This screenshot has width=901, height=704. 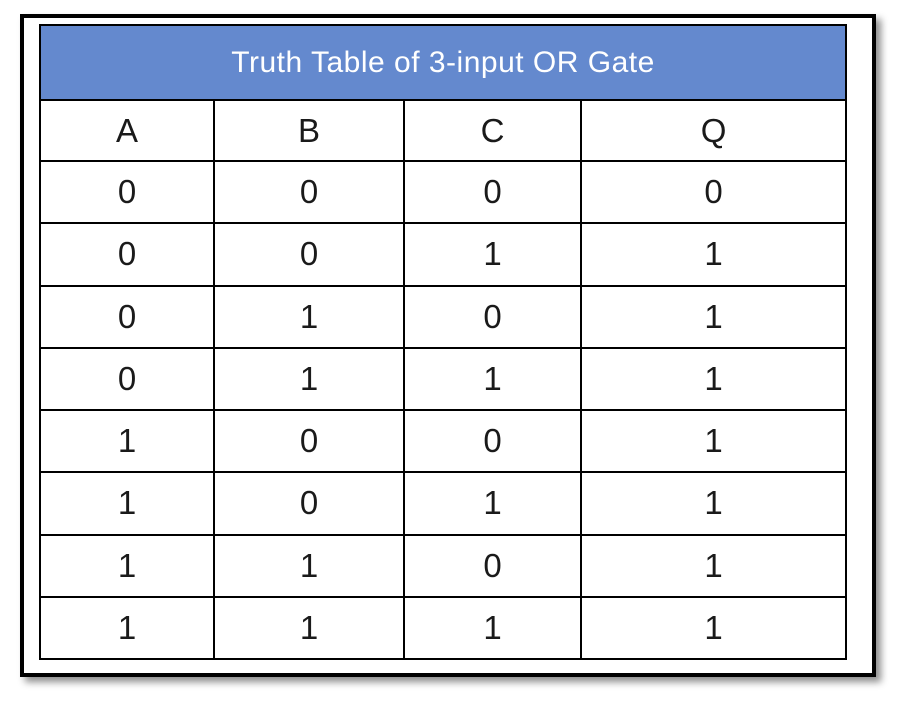 I want to click on column-header-a: A, so click(x=127, y=130).